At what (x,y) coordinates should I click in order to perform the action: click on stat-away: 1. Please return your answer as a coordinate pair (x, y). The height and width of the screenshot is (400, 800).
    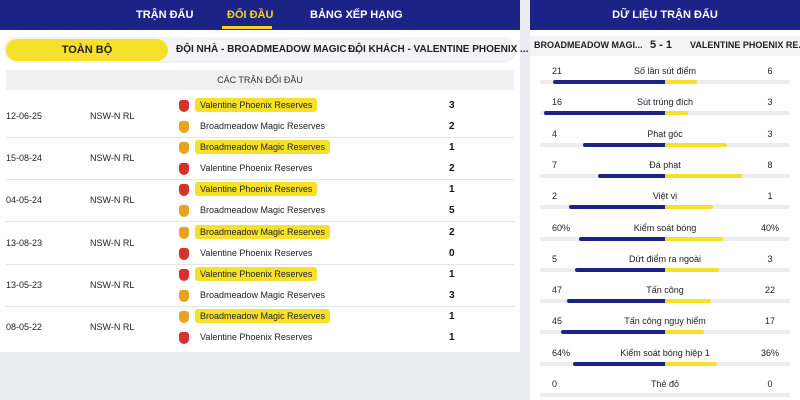
    Looking at the image, I should click on (770, 196).